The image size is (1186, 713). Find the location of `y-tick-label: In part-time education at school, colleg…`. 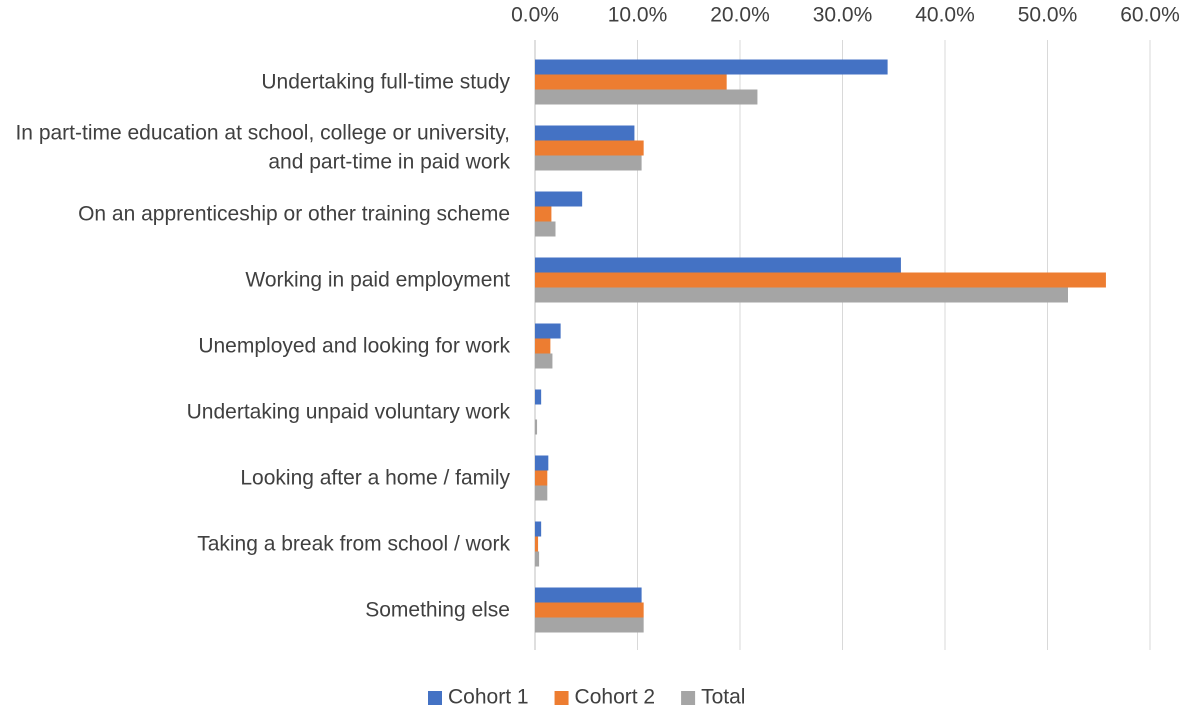

y-tick-label: In part-time education at school, colleg… is located at coordinates (262, 147).